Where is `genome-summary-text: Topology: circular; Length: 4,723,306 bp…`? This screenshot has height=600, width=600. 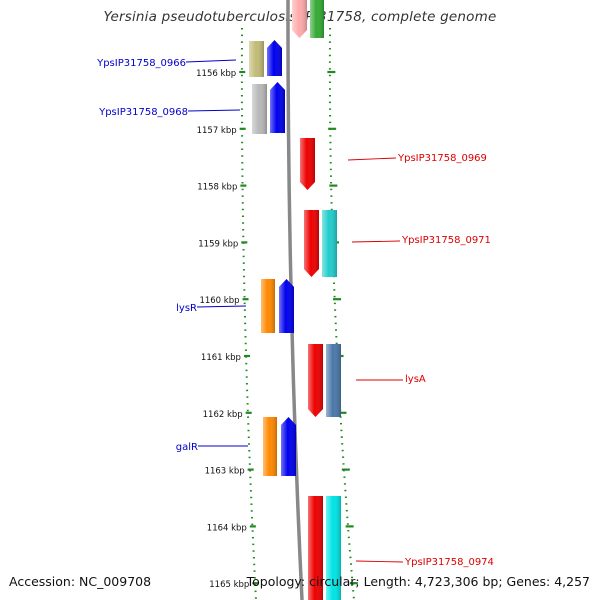
genome-summary-text: Topology: circular; Length: 4,723,306 bp… is located at coordinates (418, 581).